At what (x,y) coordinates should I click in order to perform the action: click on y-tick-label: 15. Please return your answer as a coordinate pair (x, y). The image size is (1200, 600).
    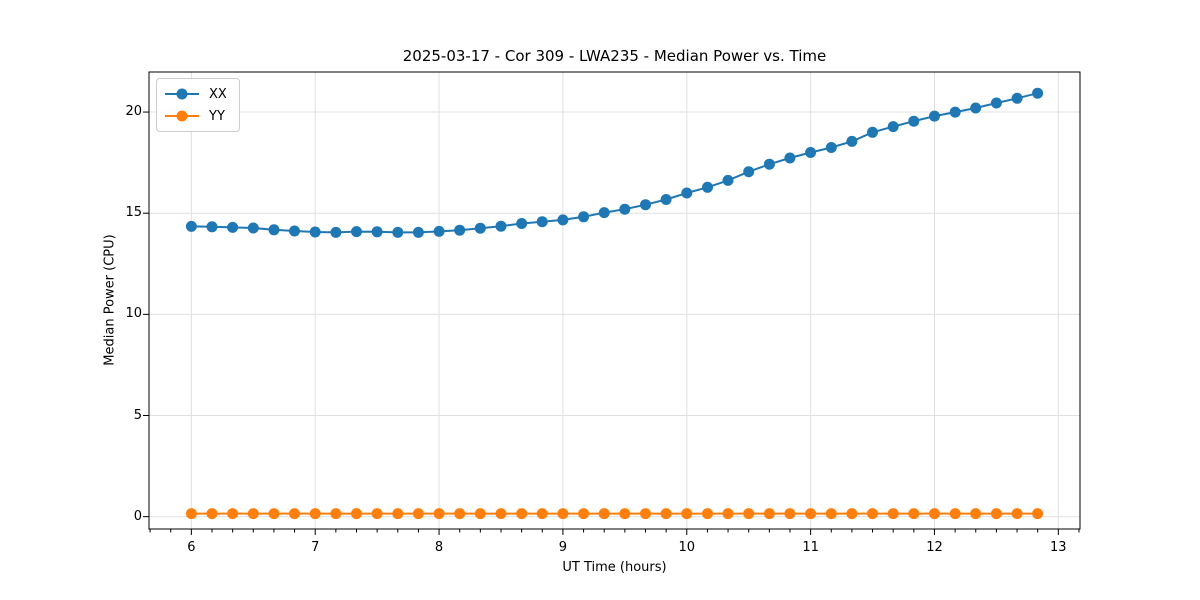
    Looking at the image, I should click on (133, 213).